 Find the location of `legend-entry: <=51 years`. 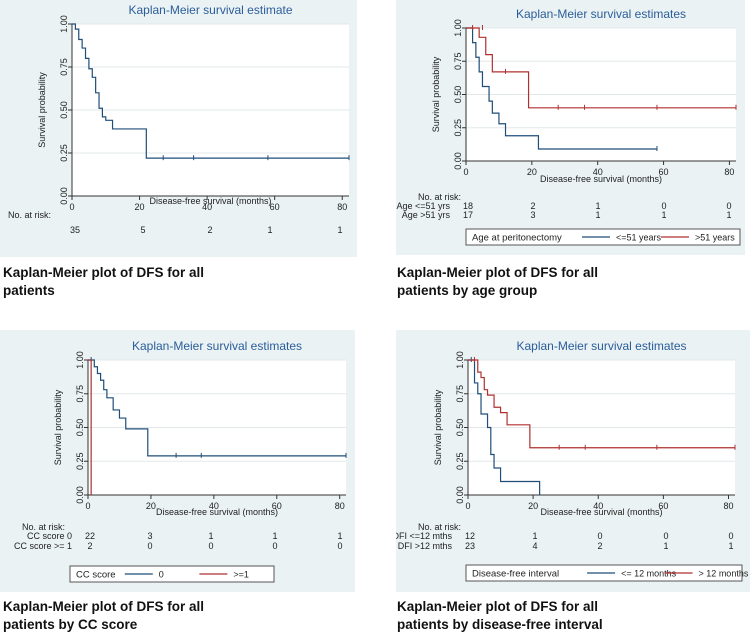

legend-entry: <=51 years is located at coordinates (639, 238).